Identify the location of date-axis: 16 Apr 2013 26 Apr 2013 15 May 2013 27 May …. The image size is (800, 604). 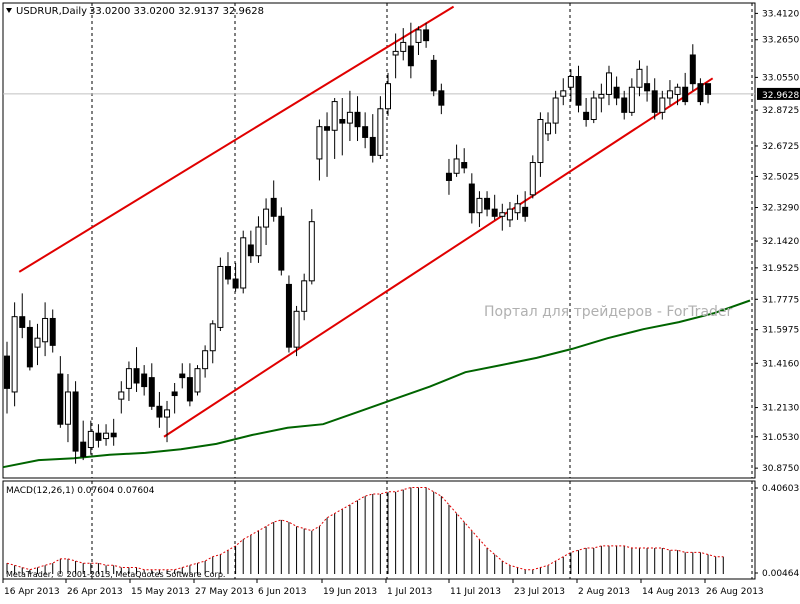
(383, 588).